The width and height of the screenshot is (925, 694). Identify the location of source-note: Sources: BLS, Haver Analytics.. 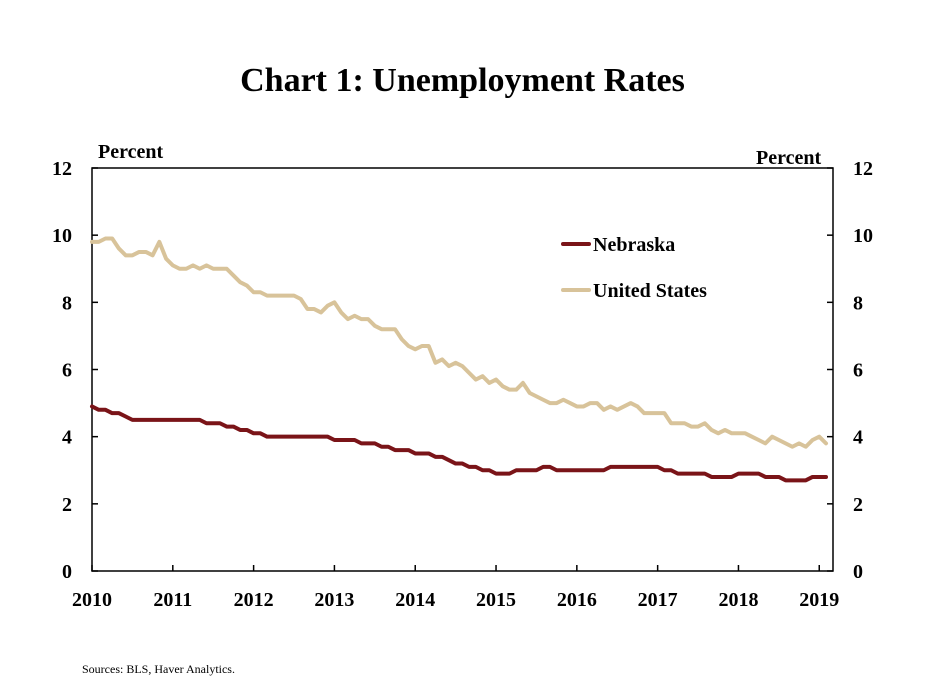
(158, 669).